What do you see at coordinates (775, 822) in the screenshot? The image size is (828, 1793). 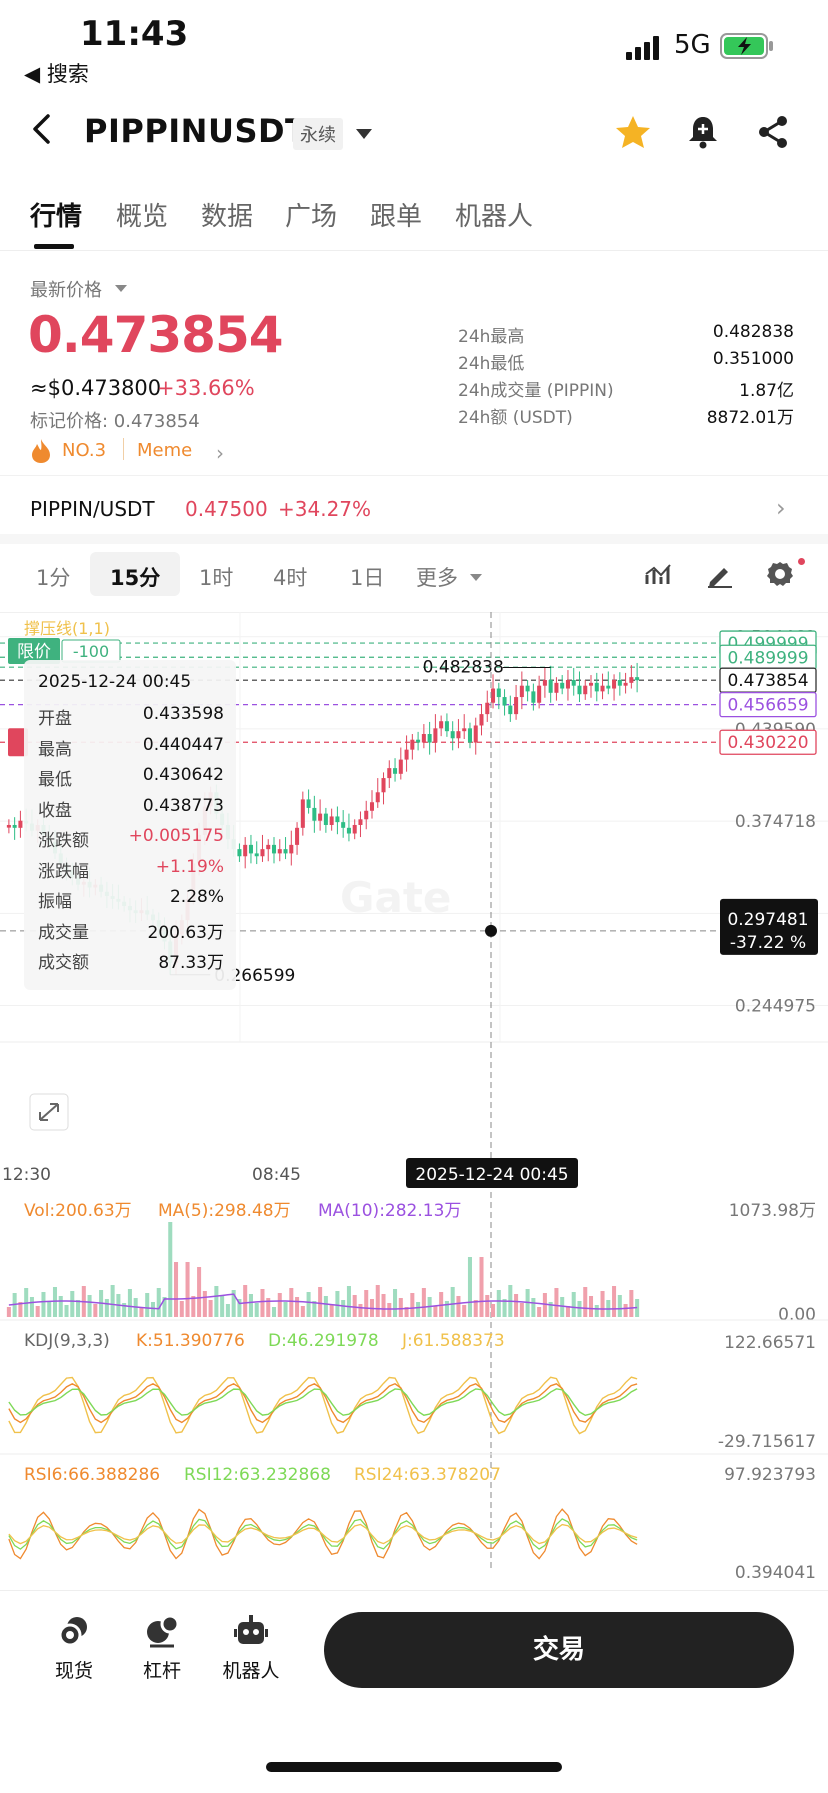 I see `price-axis-label: 0.374718` at bounding box center [775, 822].